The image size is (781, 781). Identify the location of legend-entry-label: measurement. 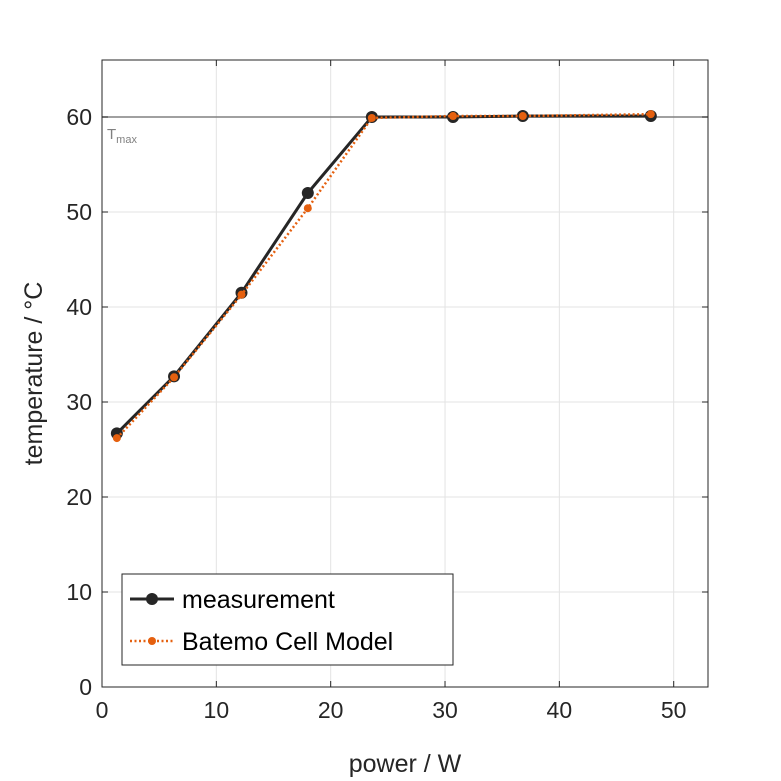
(258, 600).